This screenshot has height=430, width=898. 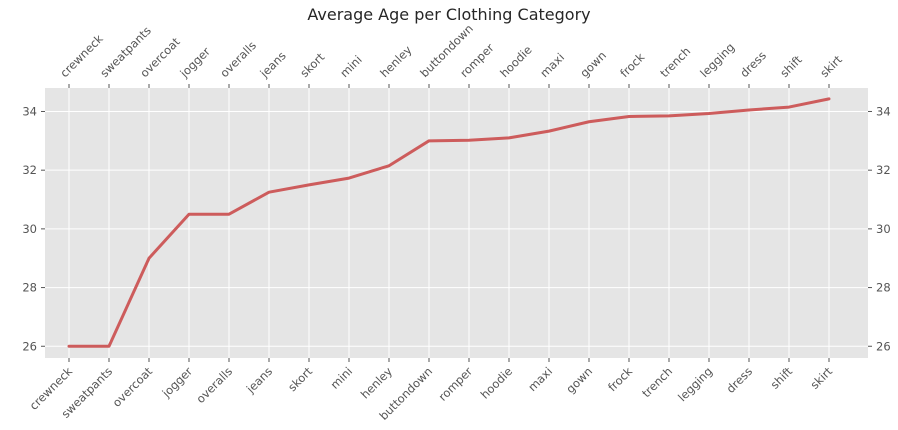 I want to click on data-point-jogger, so click(x=189, y=214).